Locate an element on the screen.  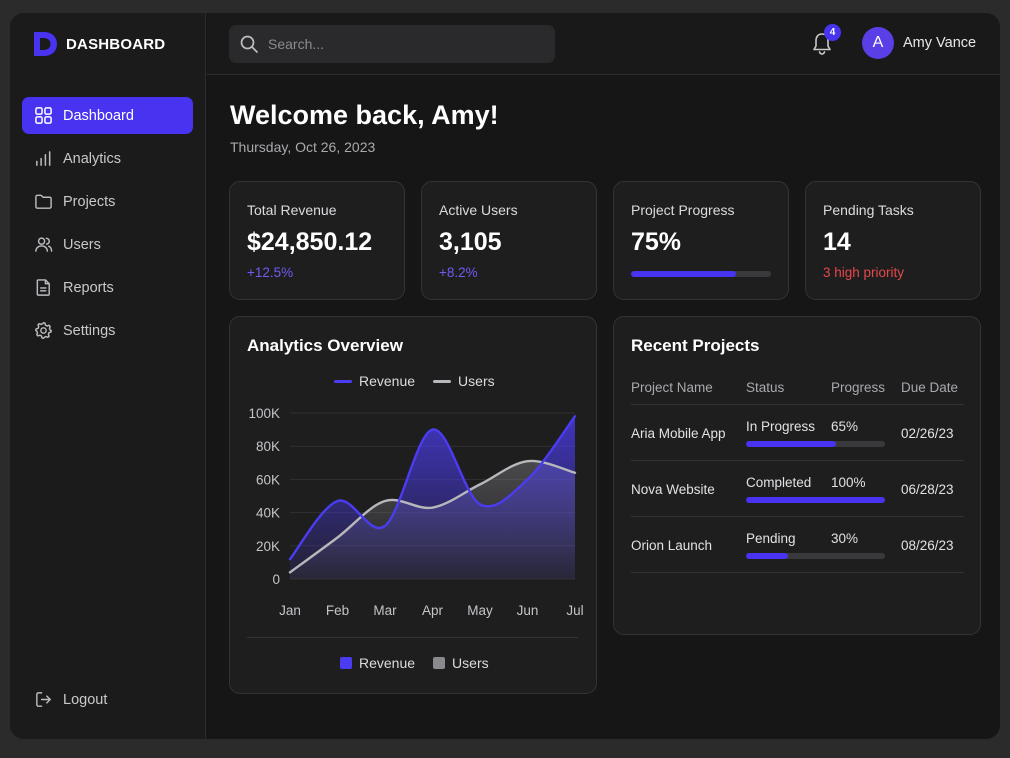
topbar: 4 A Amy Vance is located at coordinates (603, 44).